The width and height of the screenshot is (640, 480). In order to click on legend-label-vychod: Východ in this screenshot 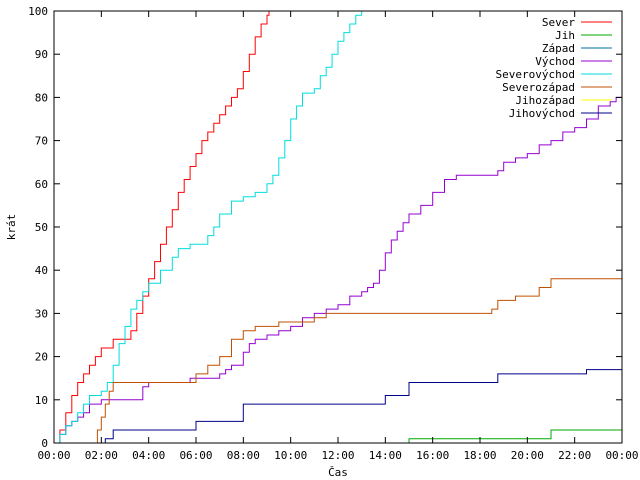, I will do `click(555, 61)`.